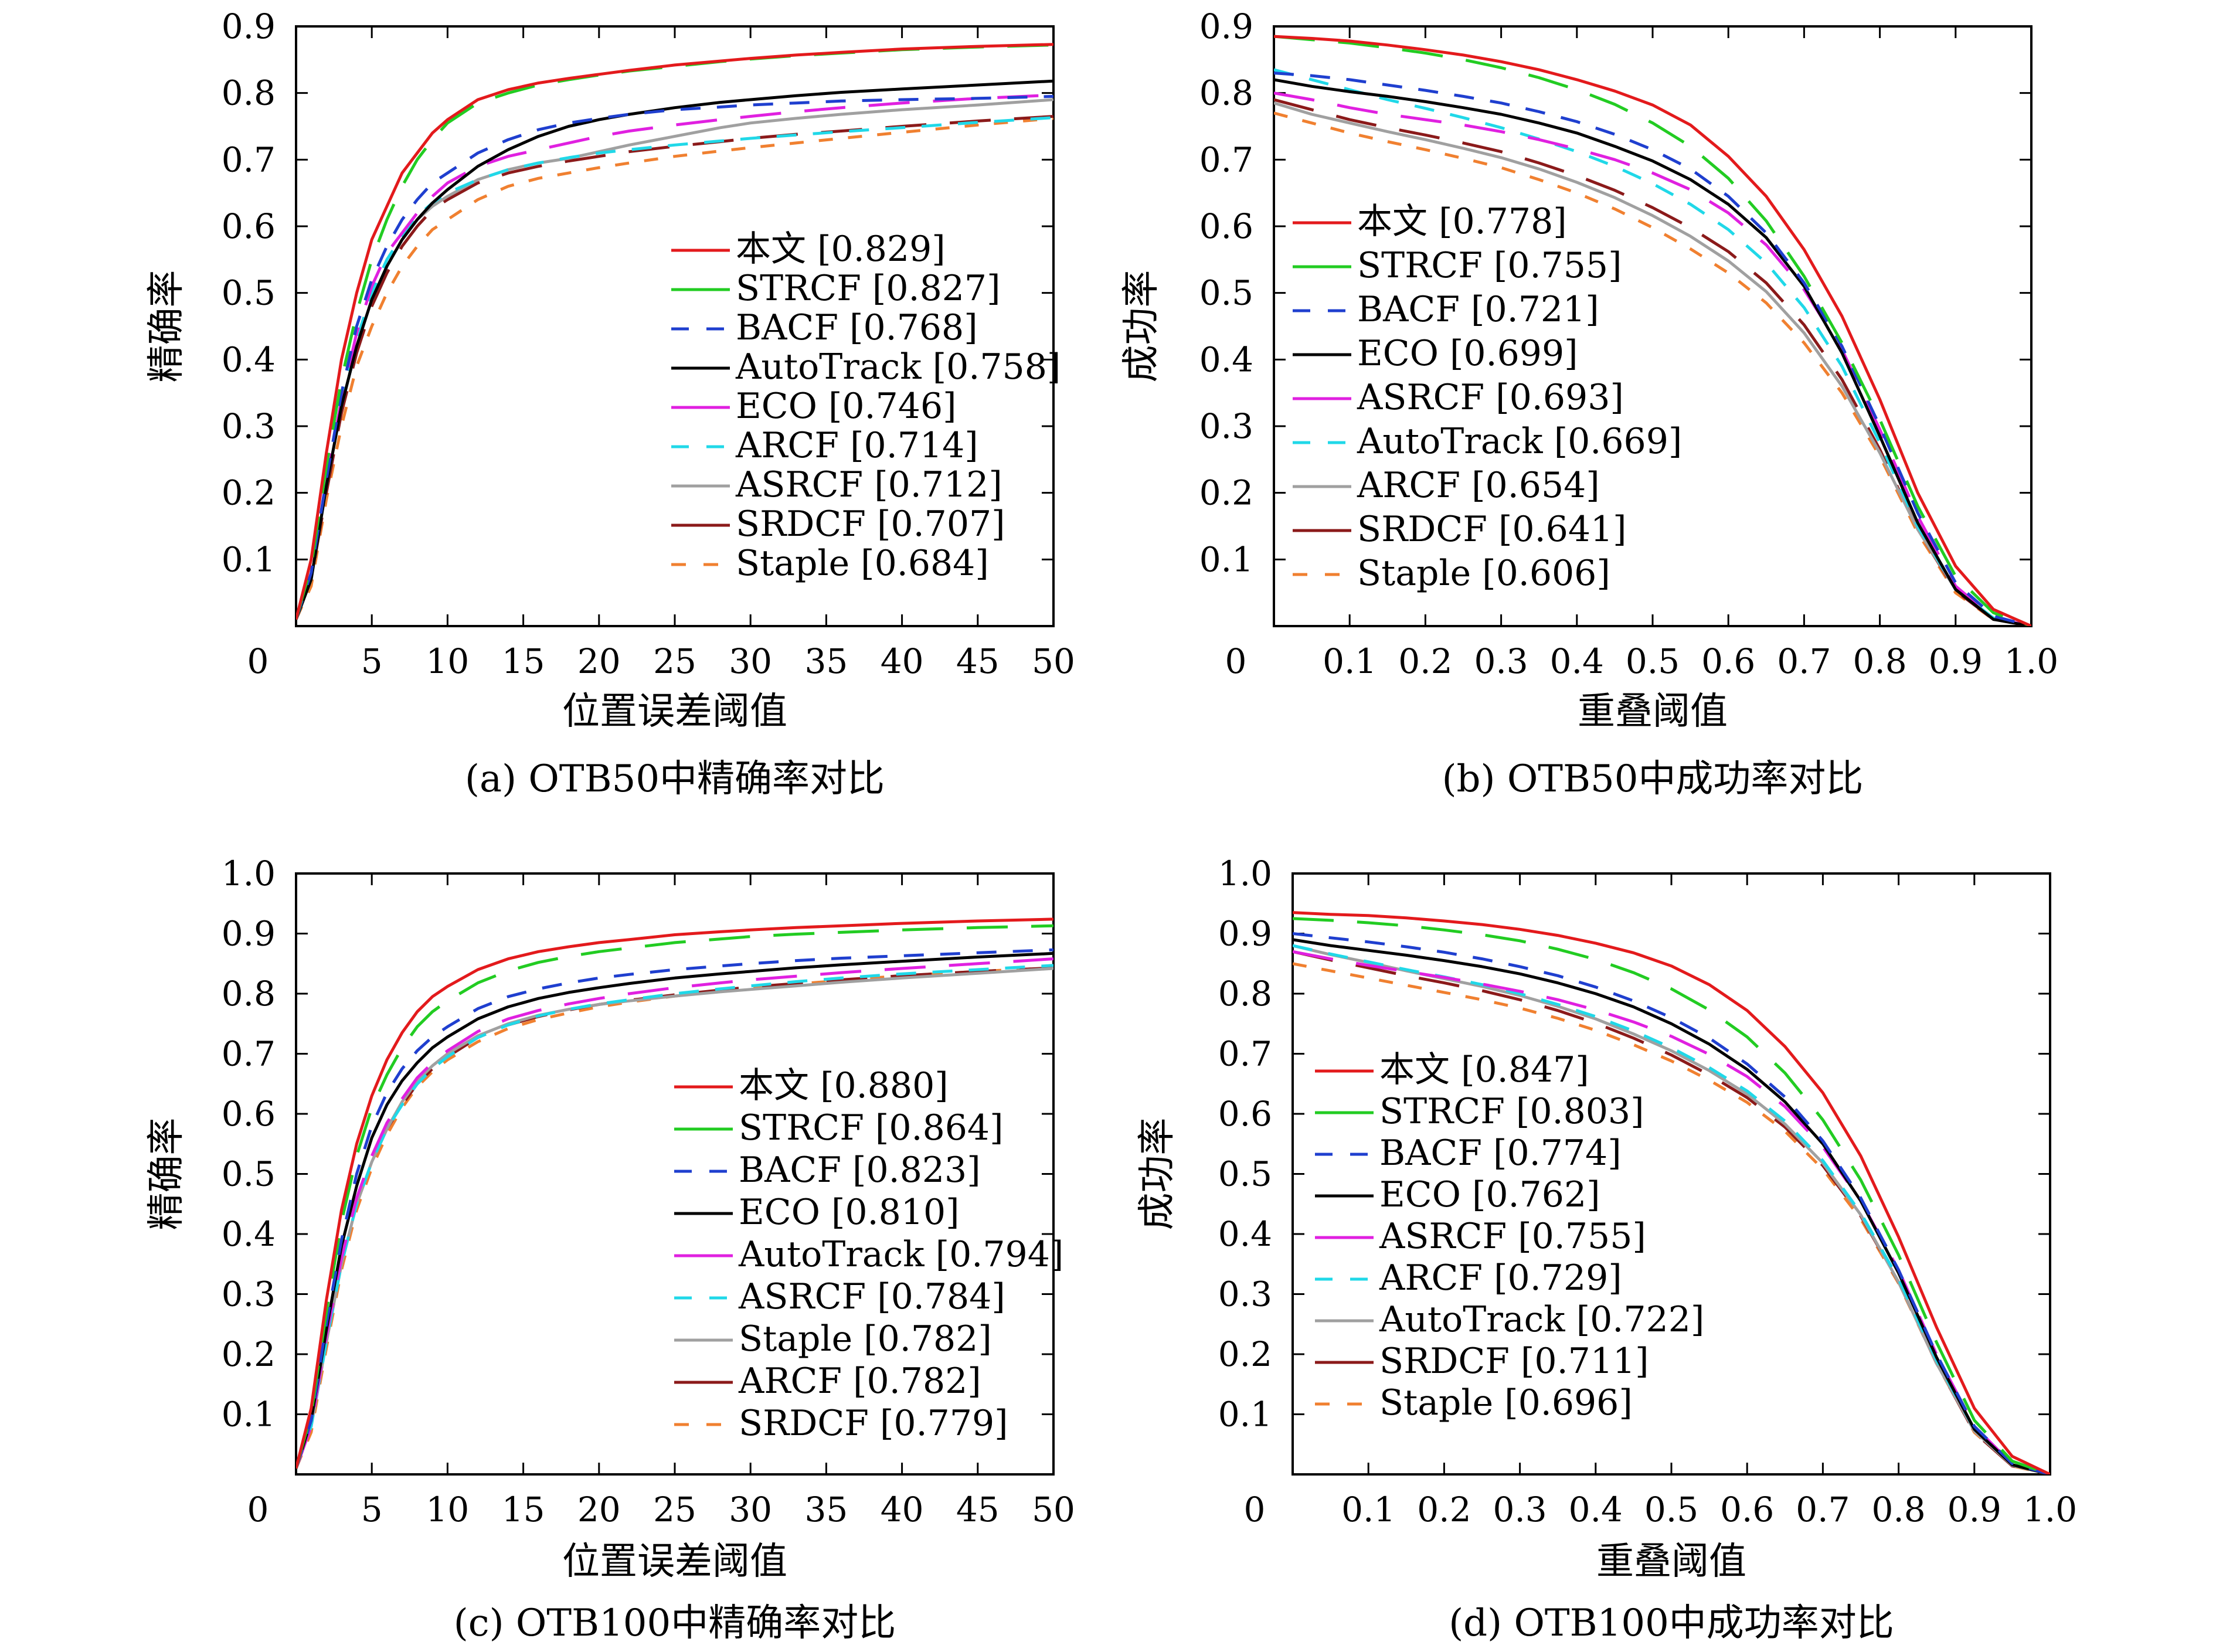 The image size is (2216, 1652). What do you see at coordinates (862, 563) in the screenshot?
I see `legend-entry: Staple [0.684]` at bounding box center [862, 563].